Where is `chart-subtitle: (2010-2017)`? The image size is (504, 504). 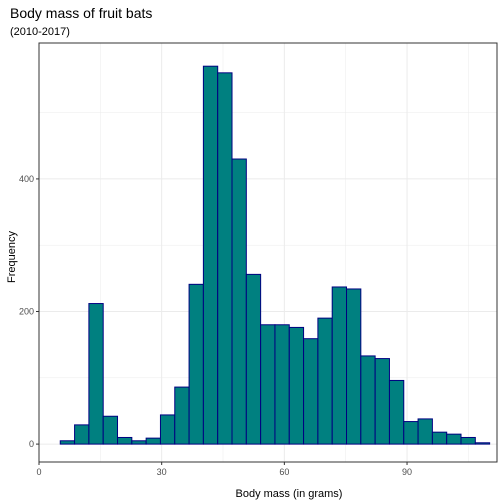
chart-subtitle: (2010-2017) is located at coordinates (40, 32).